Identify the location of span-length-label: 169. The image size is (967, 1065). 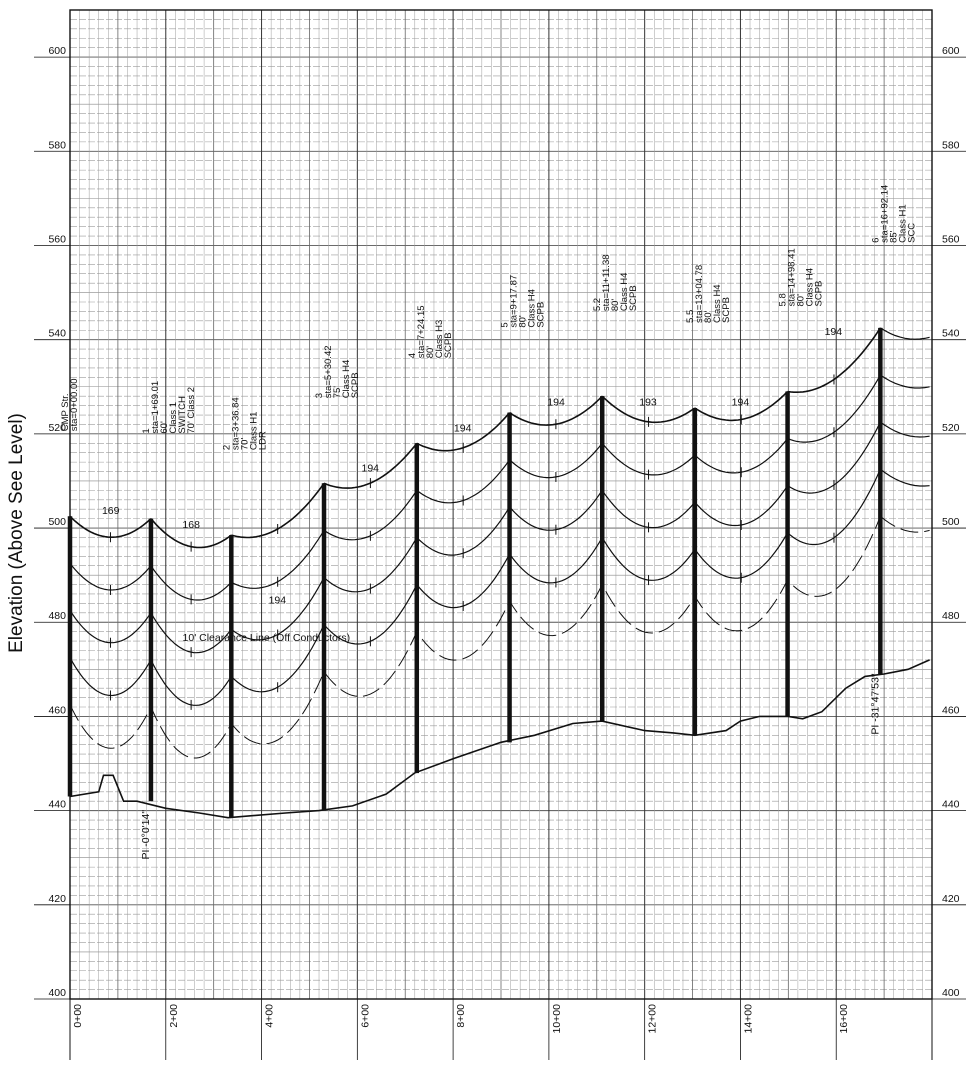
(111, 511).